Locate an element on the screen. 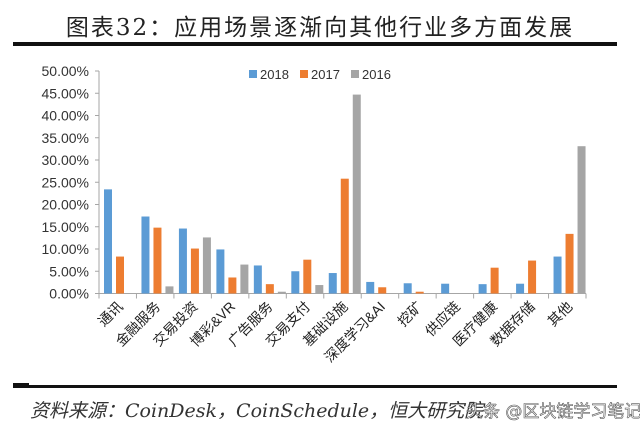 The height and width of the screenshot is (434, 640). y-tick-label: 5.00% is located at coordinates (69, 271).